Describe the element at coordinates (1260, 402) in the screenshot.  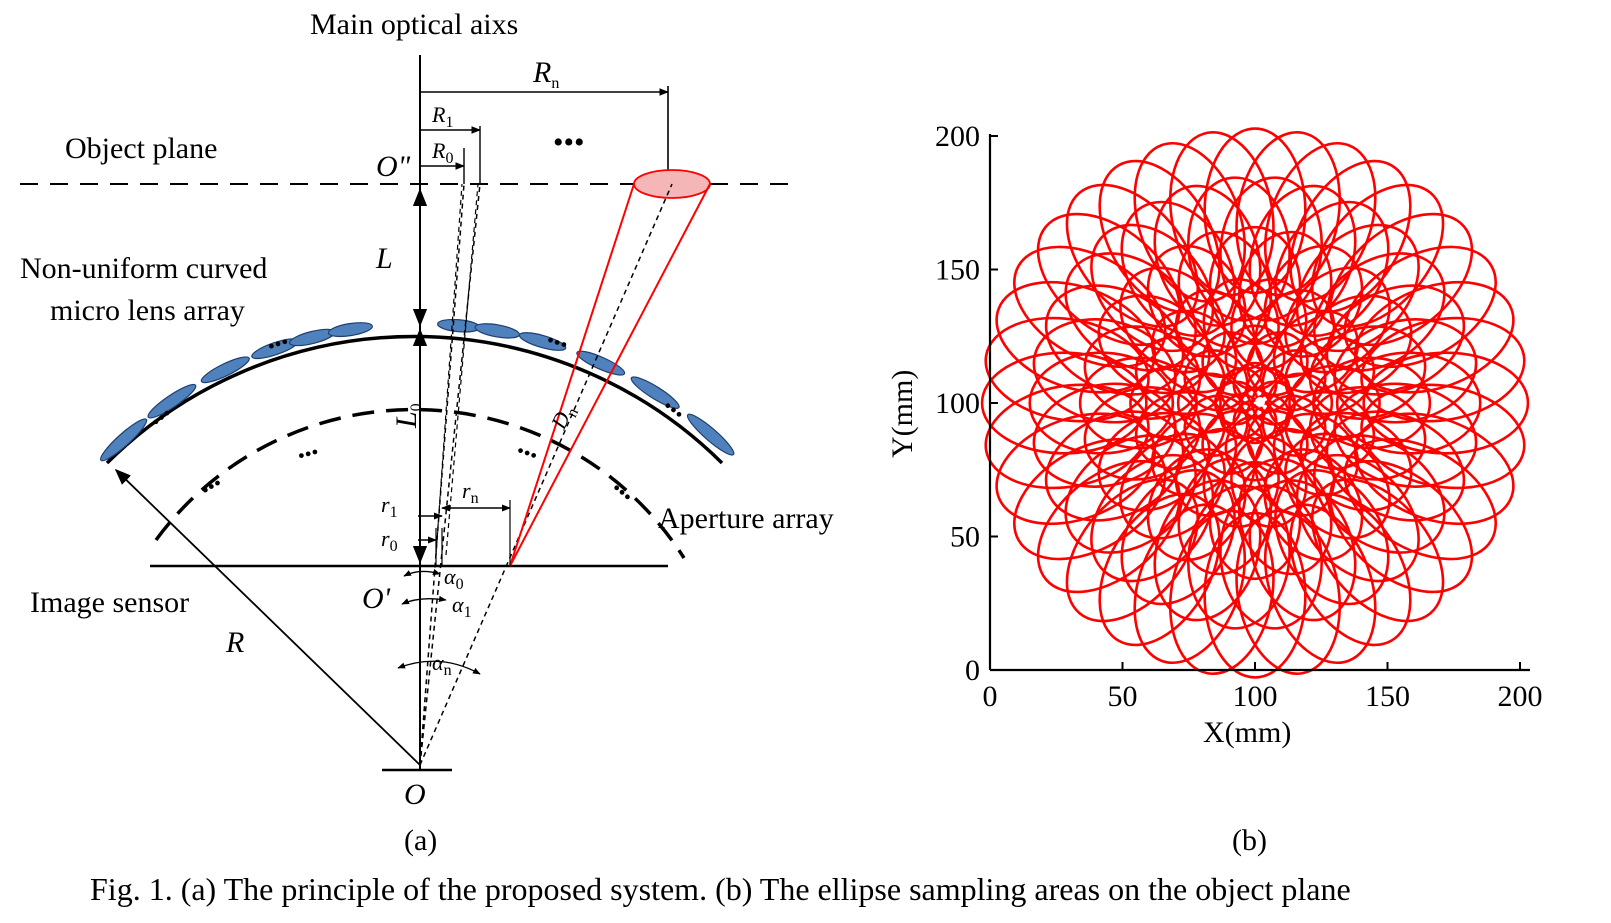
I see `center-hole` at that location.